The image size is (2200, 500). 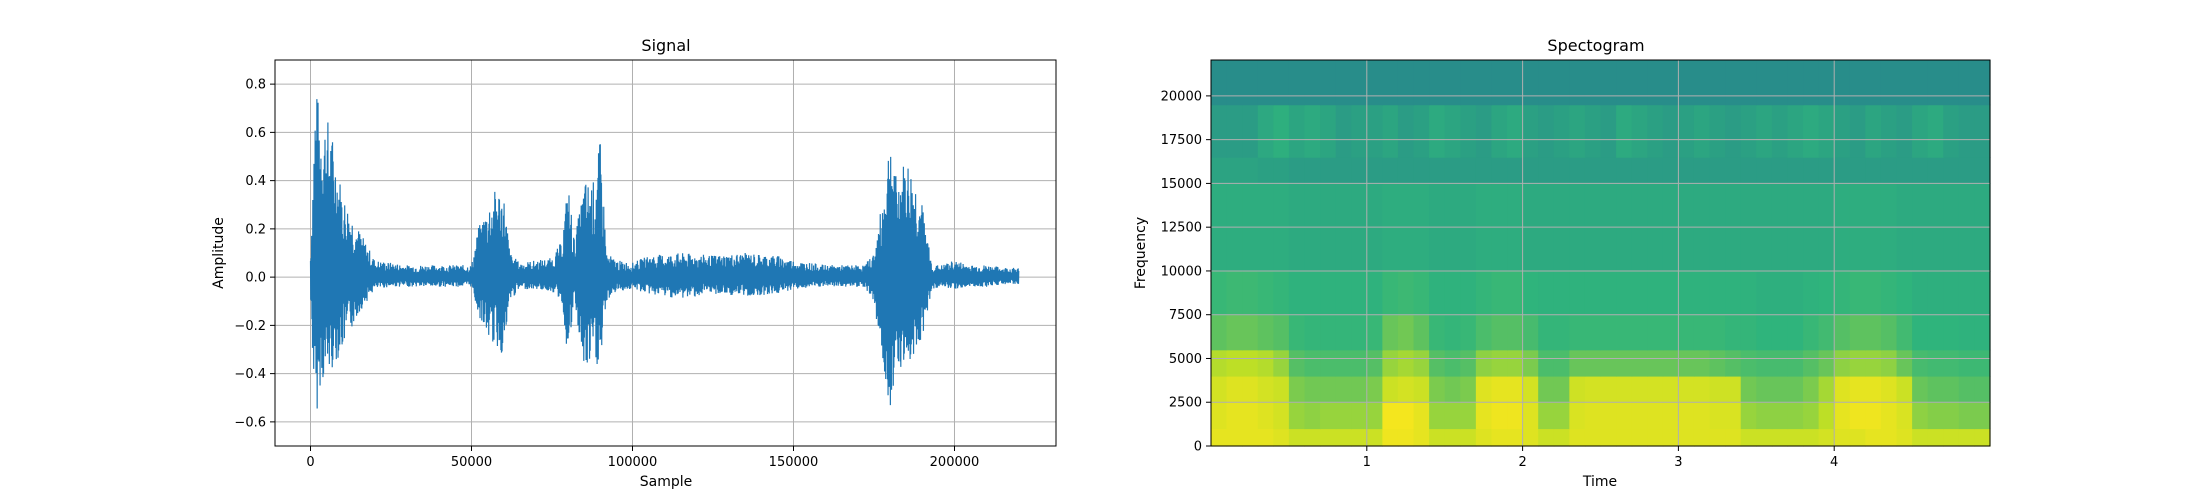 What do you see at coordinates (1198, 447) in the screenshot?
I see `spectrogram-y-tick-label: 0` at bounding box center [1198, 447].